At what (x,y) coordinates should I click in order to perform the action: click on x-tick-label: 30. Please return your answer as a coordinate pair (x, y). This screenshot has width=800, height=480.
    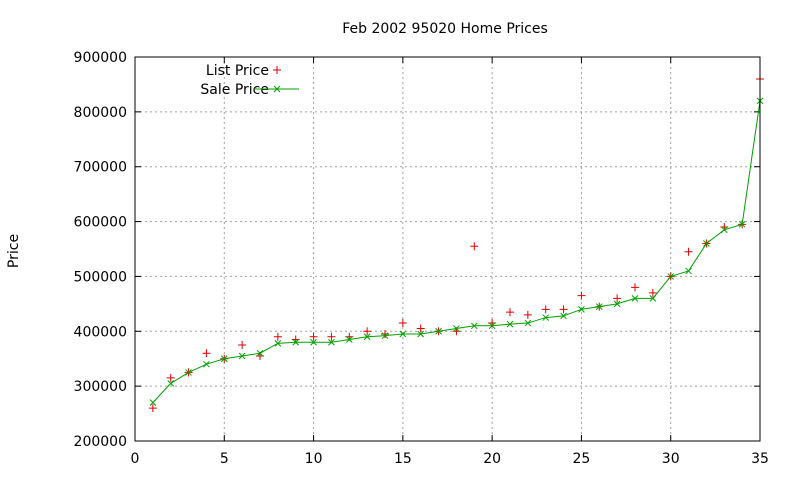
    Looking at the image, I should click on (671, 459).